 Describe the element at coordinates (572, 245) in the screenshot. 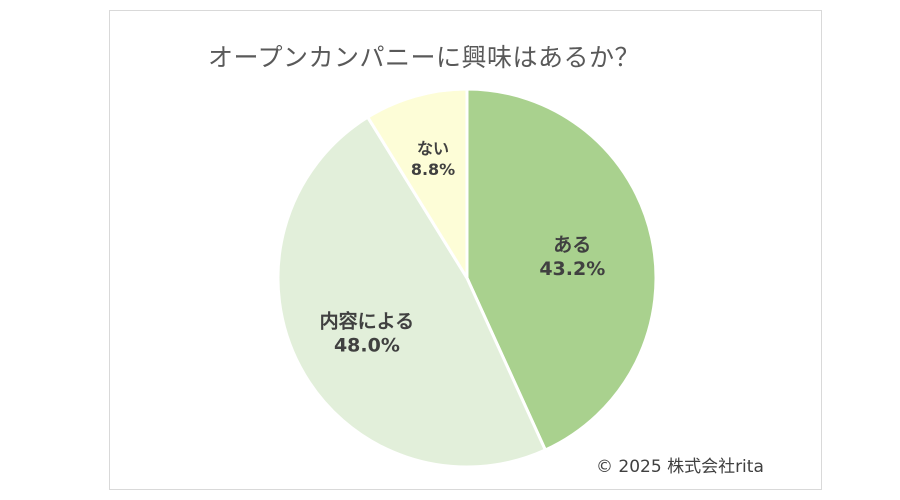

I see `label-aru-category: ある` at that location.